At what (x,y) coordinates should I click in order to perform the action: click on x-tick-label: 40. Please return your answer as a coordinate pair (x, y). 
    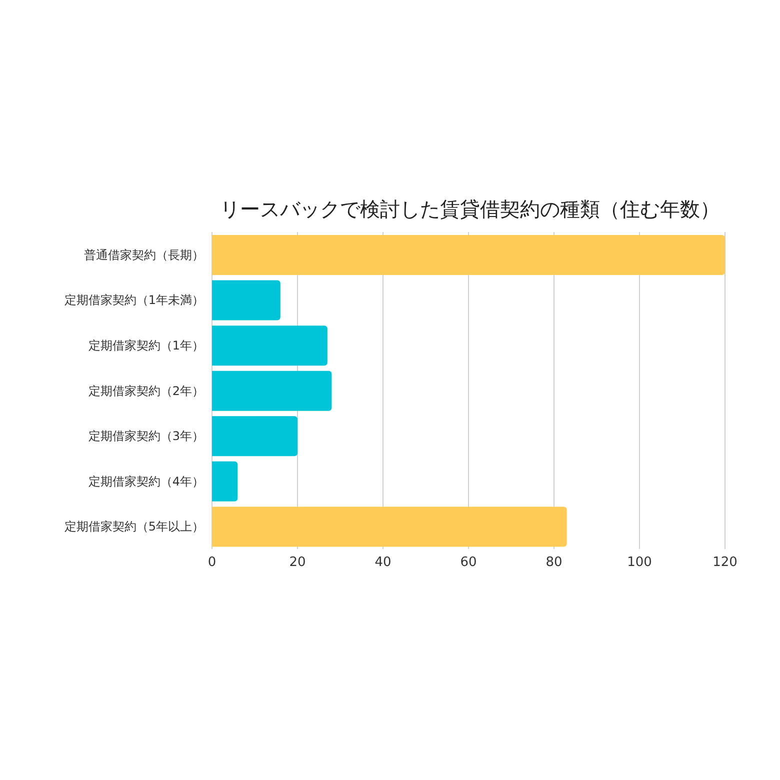
    Looking at the image, I should click on (383, 562).